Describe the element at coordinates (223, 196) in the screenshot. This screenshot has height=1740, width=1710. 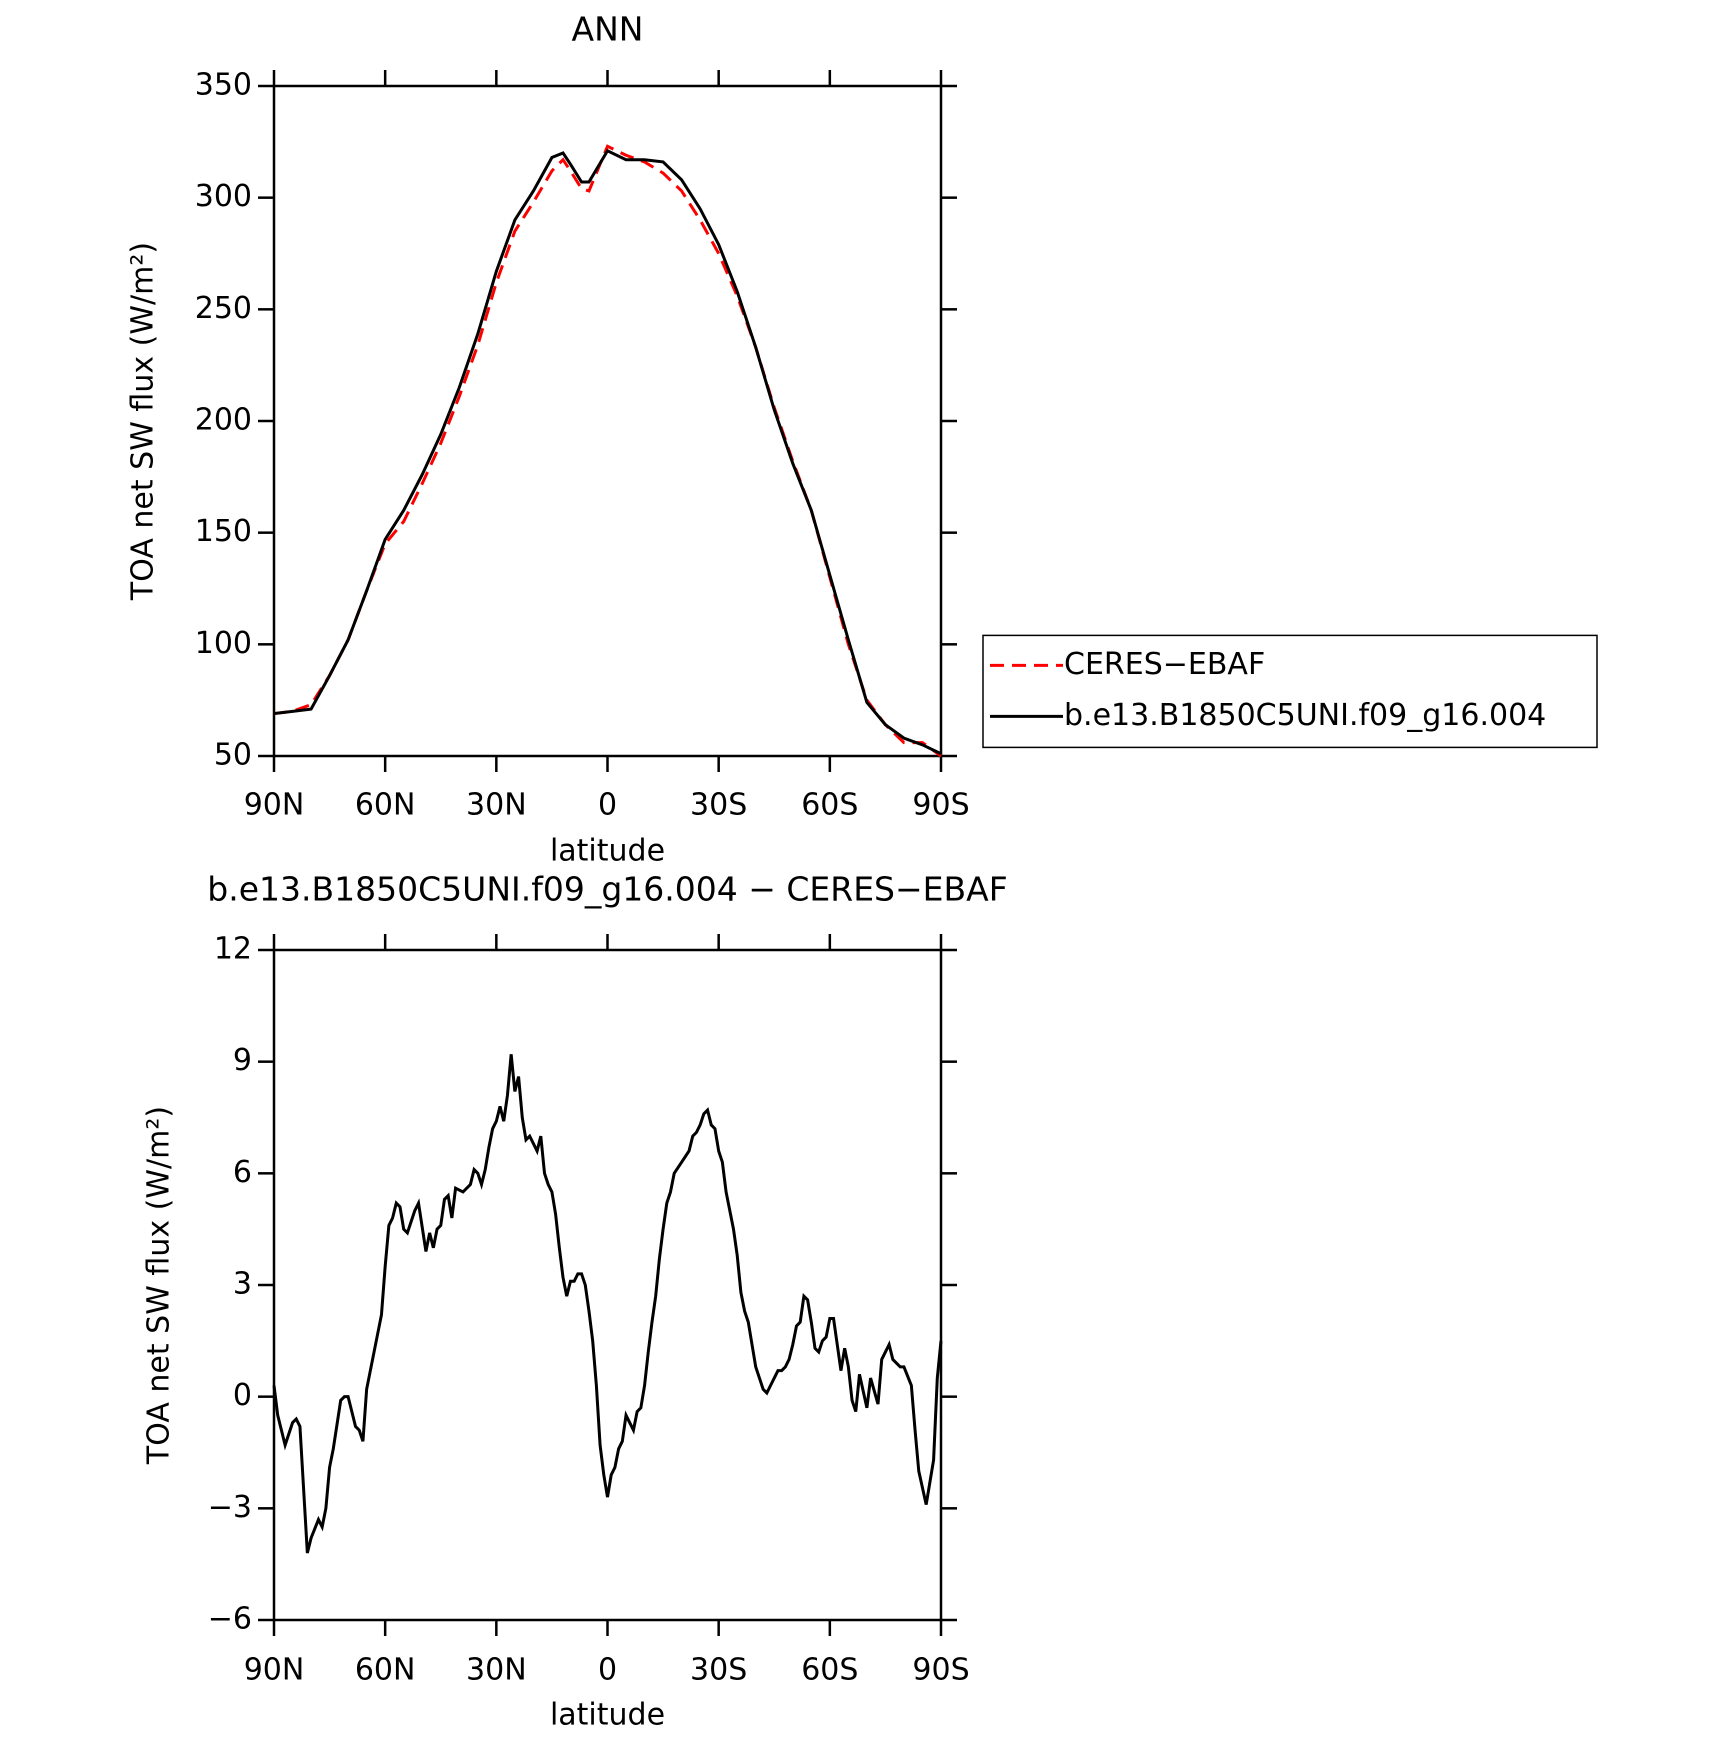
I see `y-tick-label: 300` at that location.